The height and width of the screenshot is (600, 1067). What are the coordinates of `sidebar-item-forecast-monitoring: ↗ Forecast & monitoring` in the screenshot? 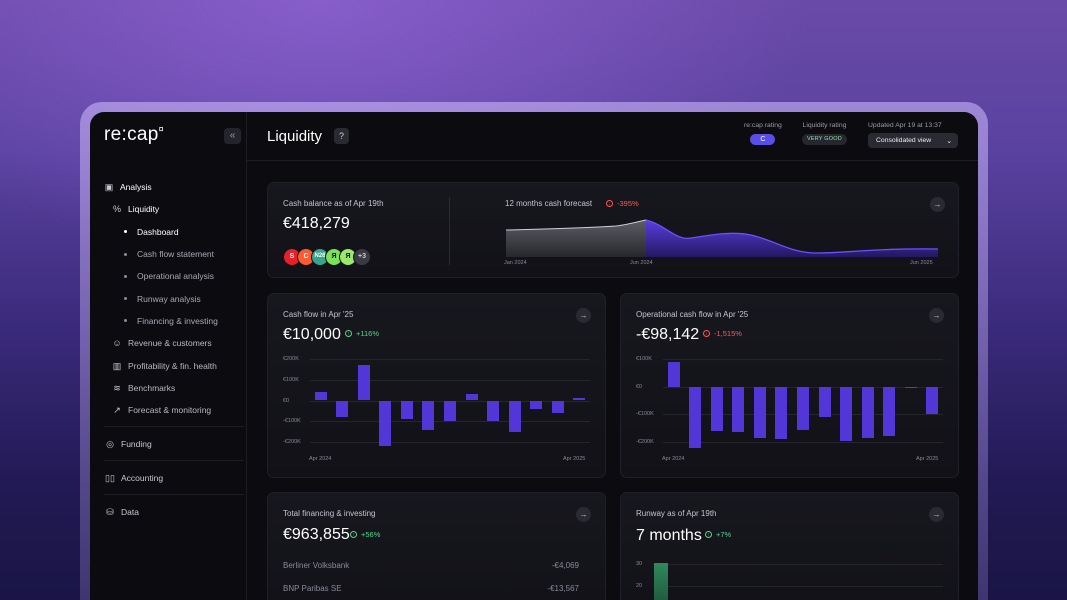 It's located at (172, 410).